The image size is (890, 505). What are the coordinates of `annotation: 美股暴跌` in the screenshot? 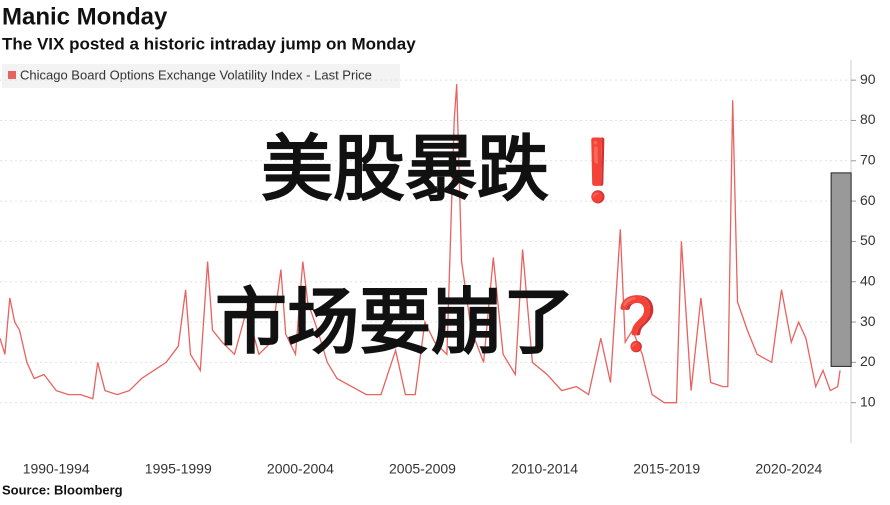 It's located at (405, 170).